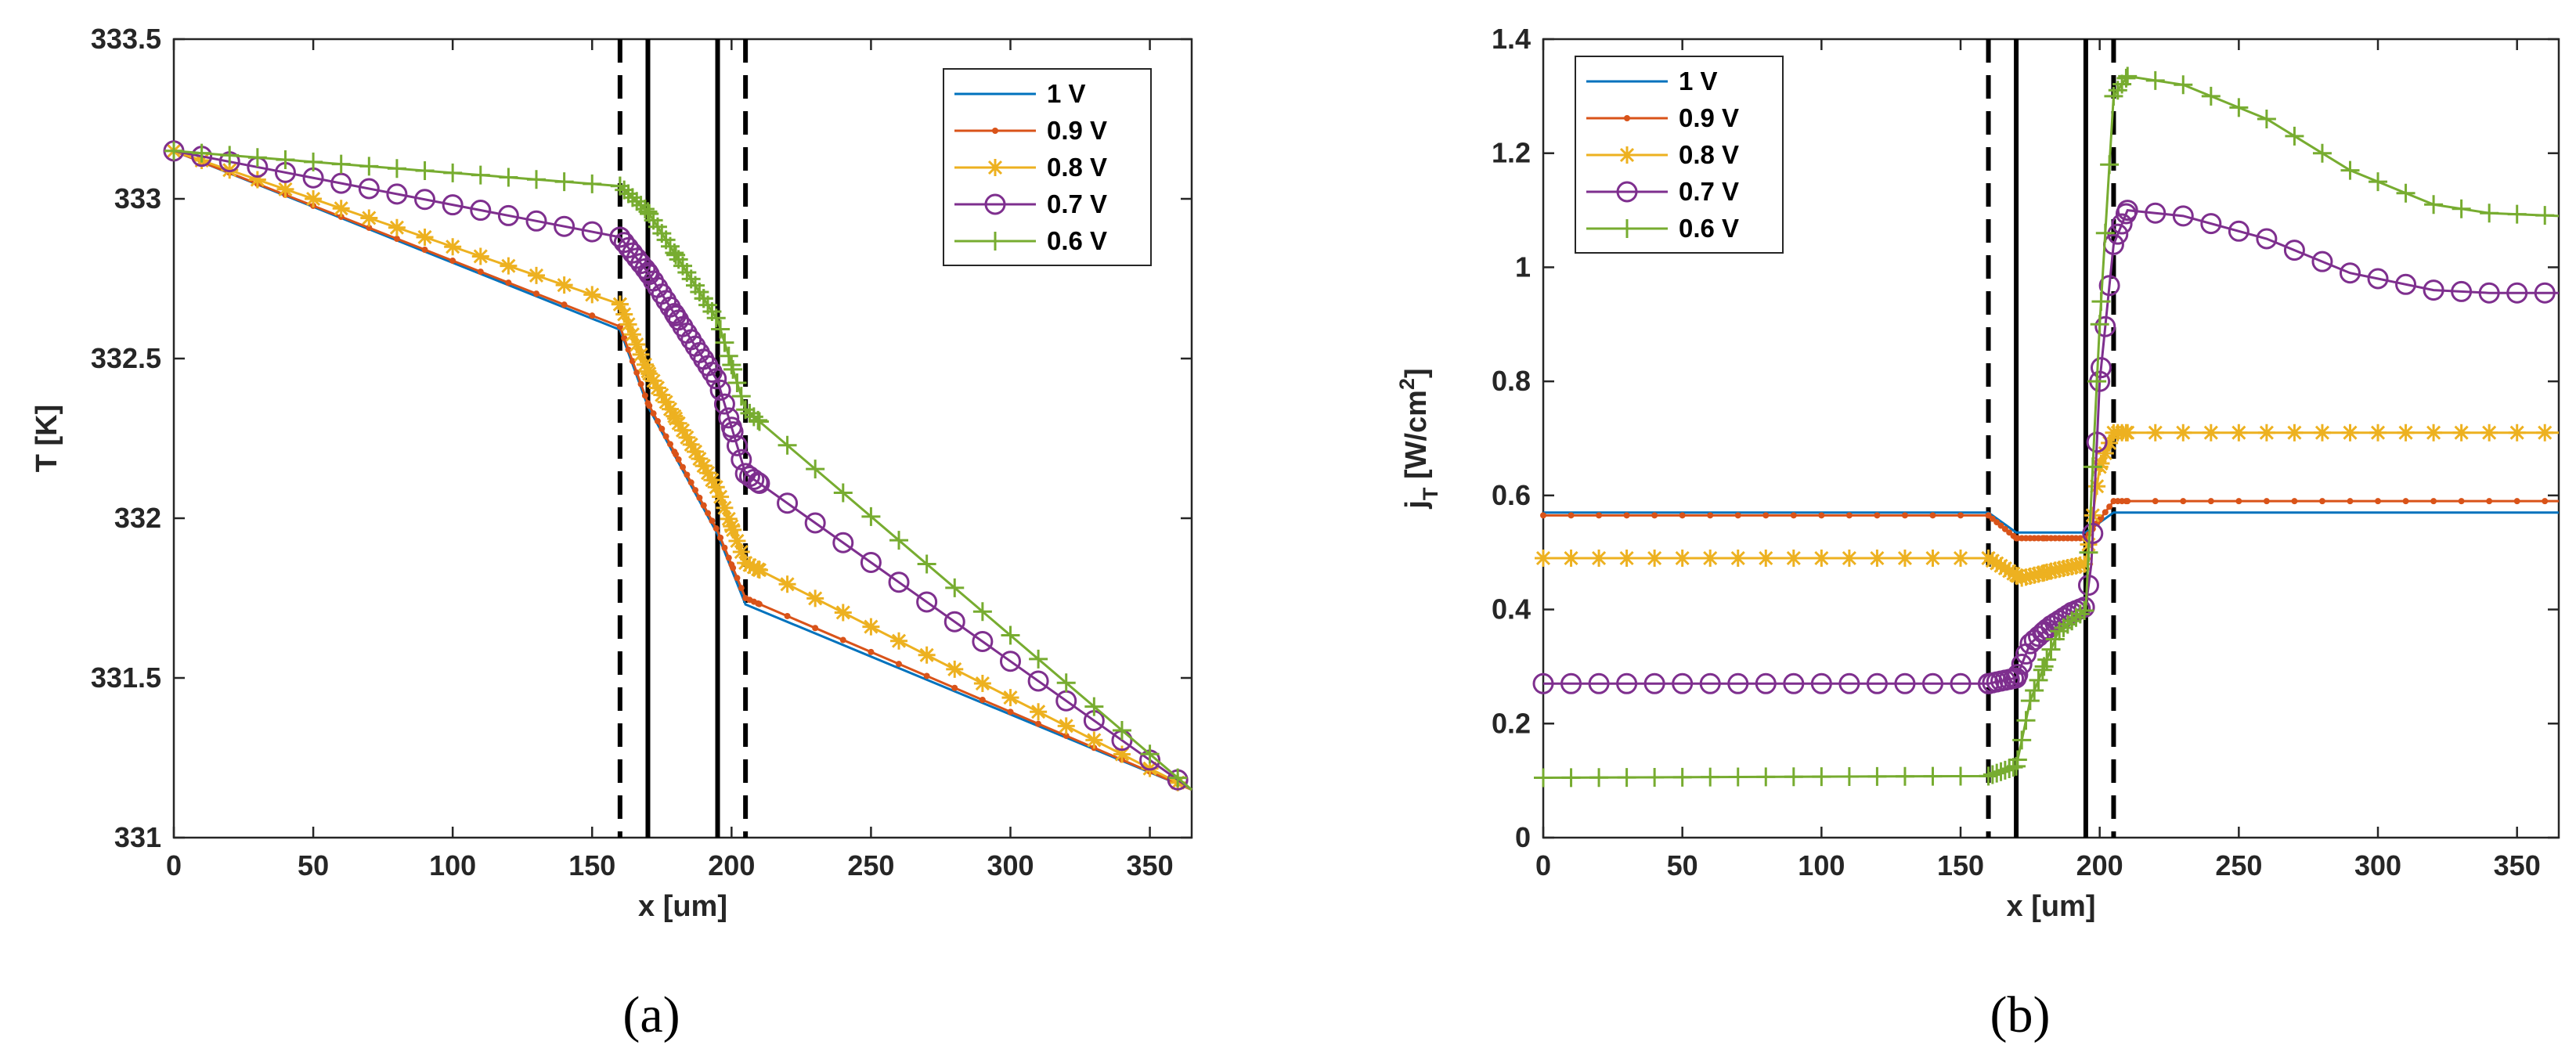  Describe the element at coordinates (870, 865) in the screenshot. I see `x-tick-label: 250` at that location.